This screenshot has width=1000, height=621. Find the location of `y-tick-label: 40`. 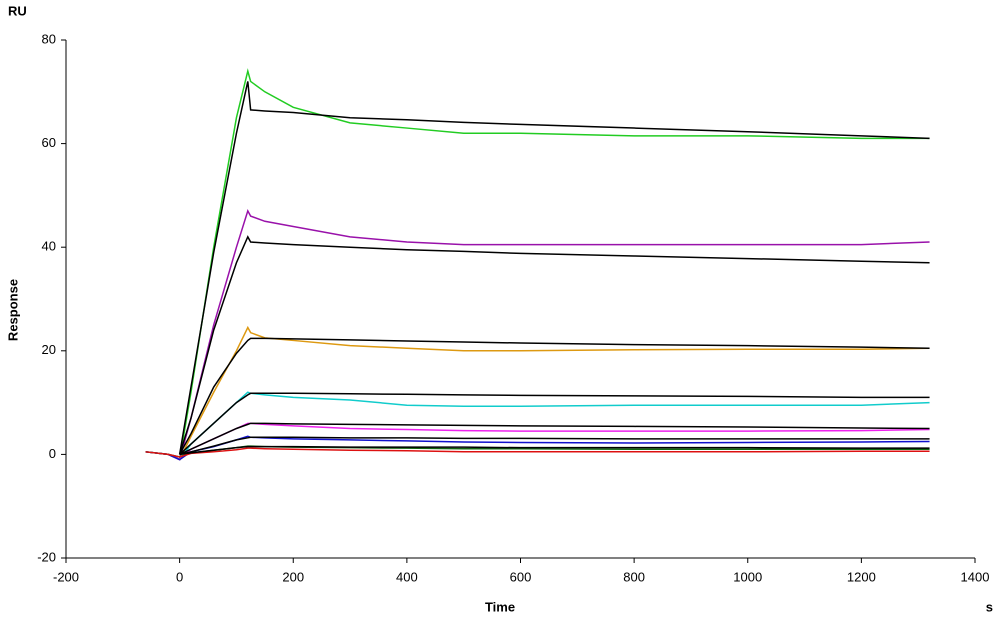

y-tick-label: 40 is located at coordinates (49, 246).